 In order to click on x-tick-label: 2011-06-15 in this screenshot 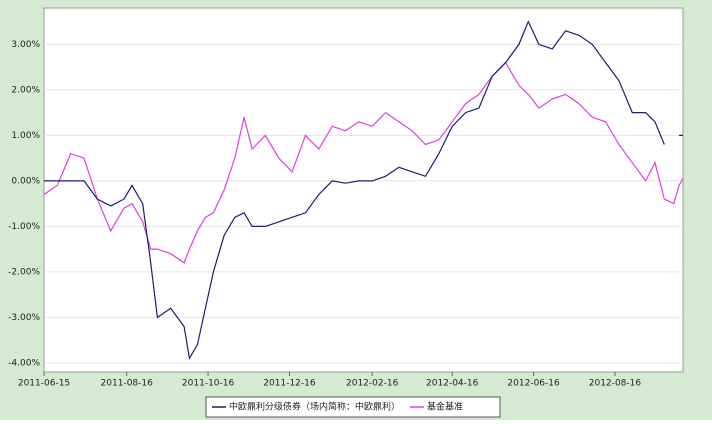, I will do `click(44, 384)`.